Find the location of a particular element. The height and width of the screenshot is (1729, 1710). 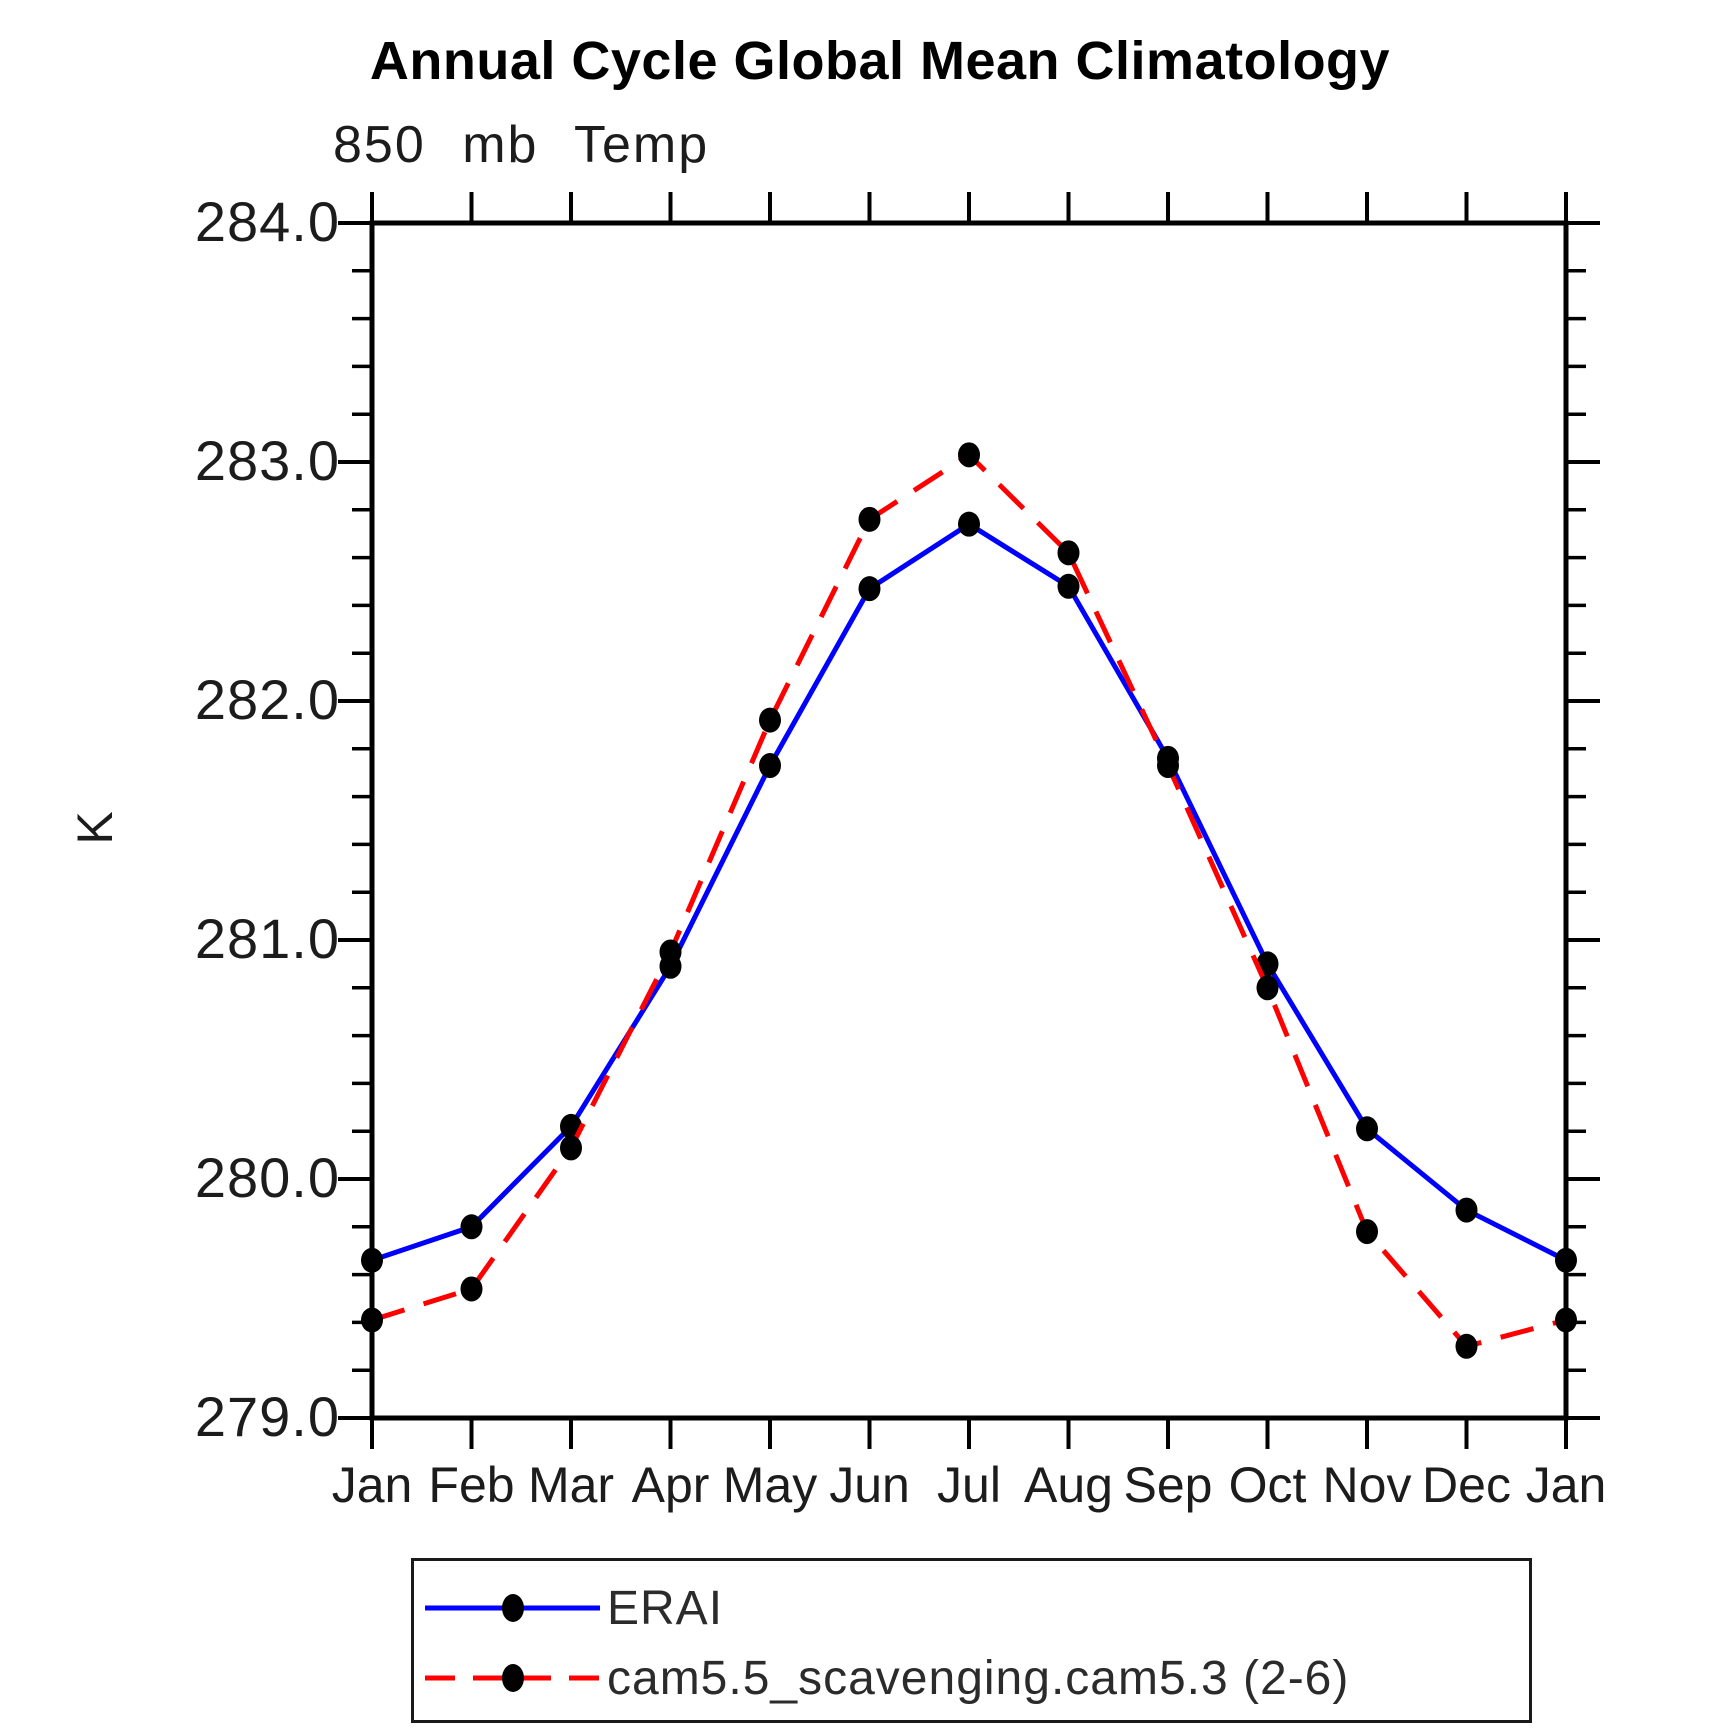

legend: ERAI cam5.5_scavenging.cam5.3 (2-6) is located at coordinates (971, 1640).